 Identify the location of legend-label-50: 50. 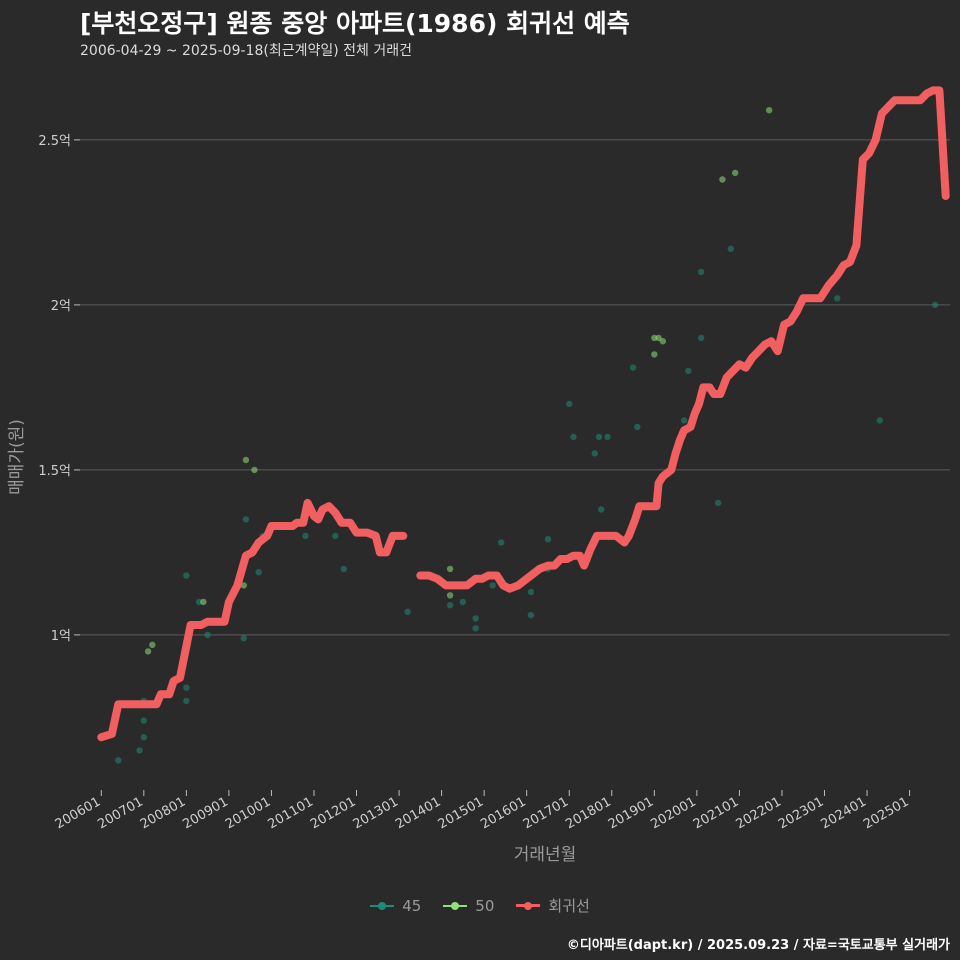
(485, 905).